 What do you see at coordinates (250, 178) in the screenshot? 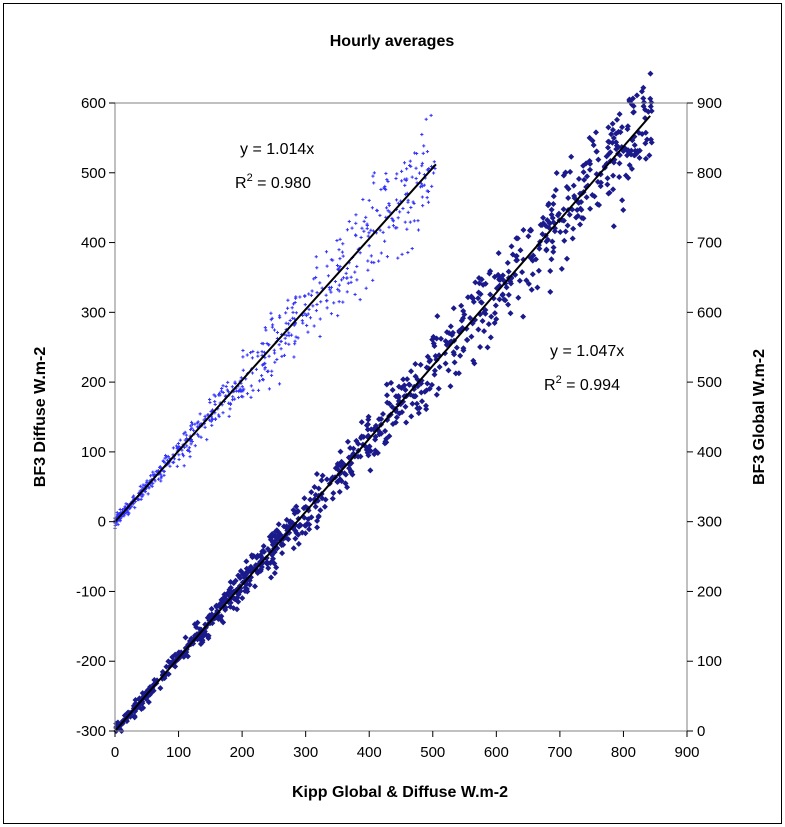
I see `annotation-diffuse-r2-sup: 2` at bounding box center [250, 178].